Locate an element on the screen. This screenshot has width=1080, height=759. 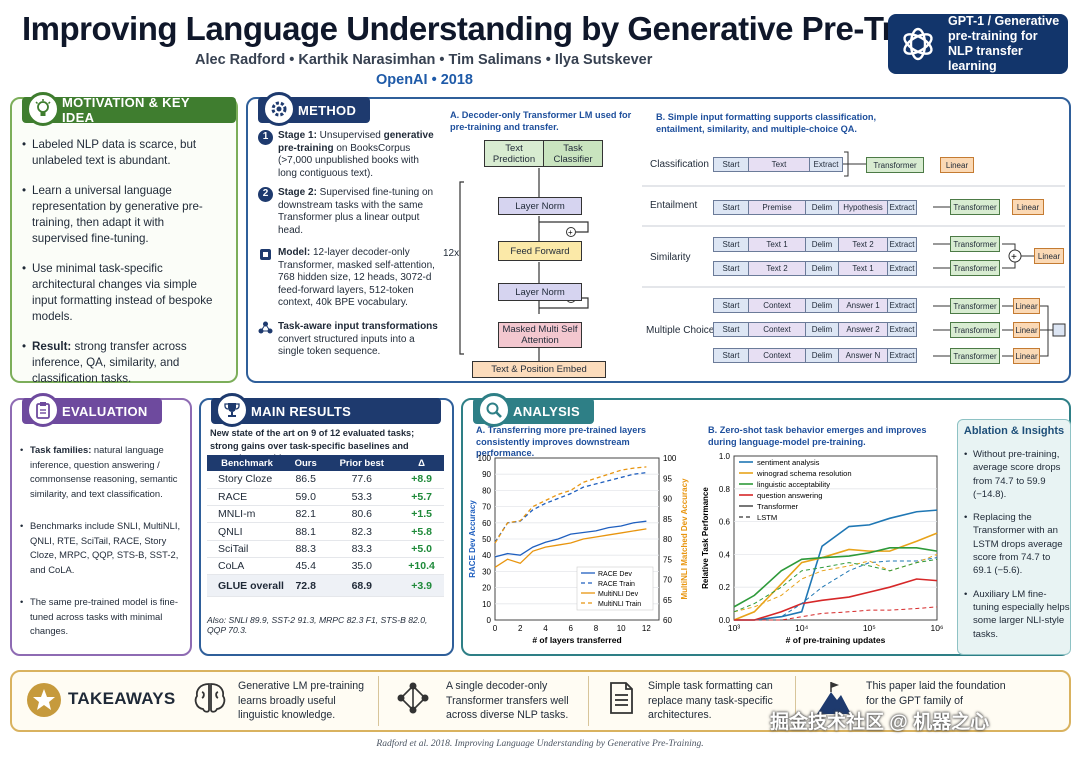
motivation-header: MOTIVATION & KEY IDEA is located at coordinates (129, 109).